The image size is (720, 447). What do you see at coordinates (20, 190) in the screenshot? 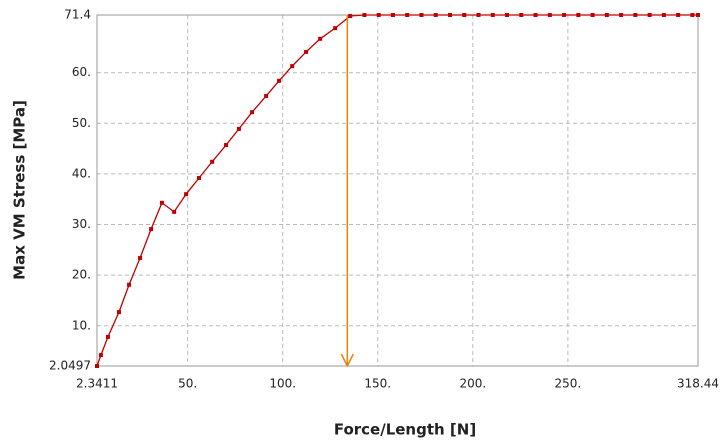
I see `y-axis-label: Max VM Stress [MPa]` at bounding box center [20, 190].